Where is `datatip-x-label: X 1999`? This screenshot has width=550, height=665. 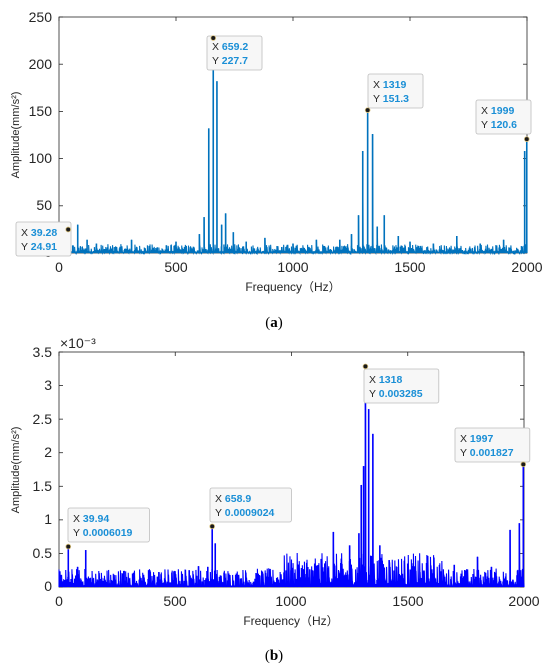
datatip-x-label: X 1999 is located at coordinates (497, 111).